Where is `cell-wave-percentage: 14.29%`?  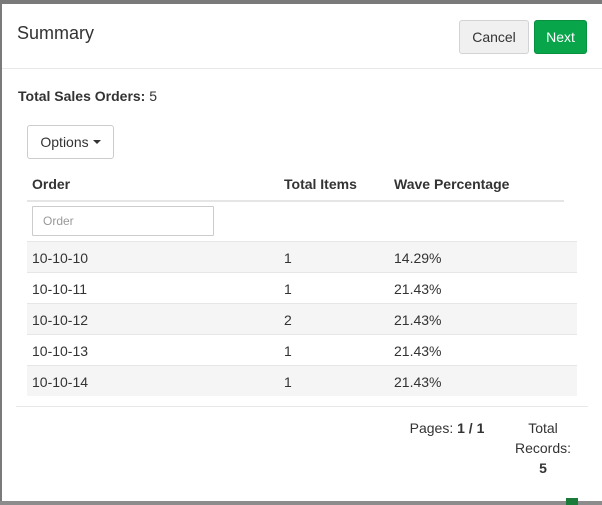
cell-wave-percentage: 14.29% is located at coordinates (418, 258).